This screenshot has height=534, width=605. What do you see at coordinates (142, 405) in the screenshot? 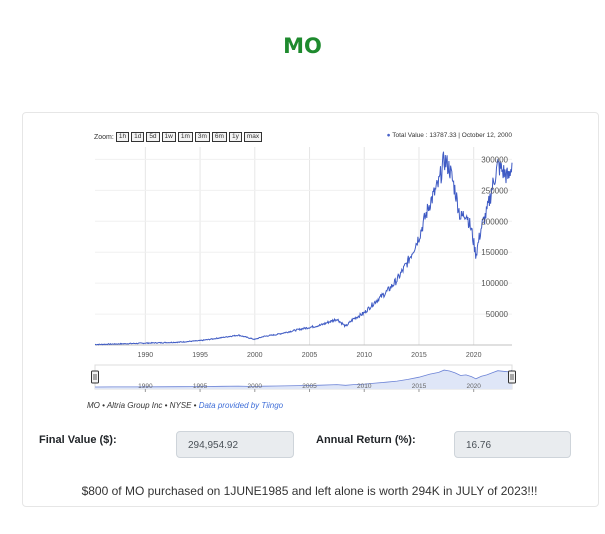
I see `attribution-text: MO • Altria Group Inc • NYSE •` at bounding box center [142, 405].